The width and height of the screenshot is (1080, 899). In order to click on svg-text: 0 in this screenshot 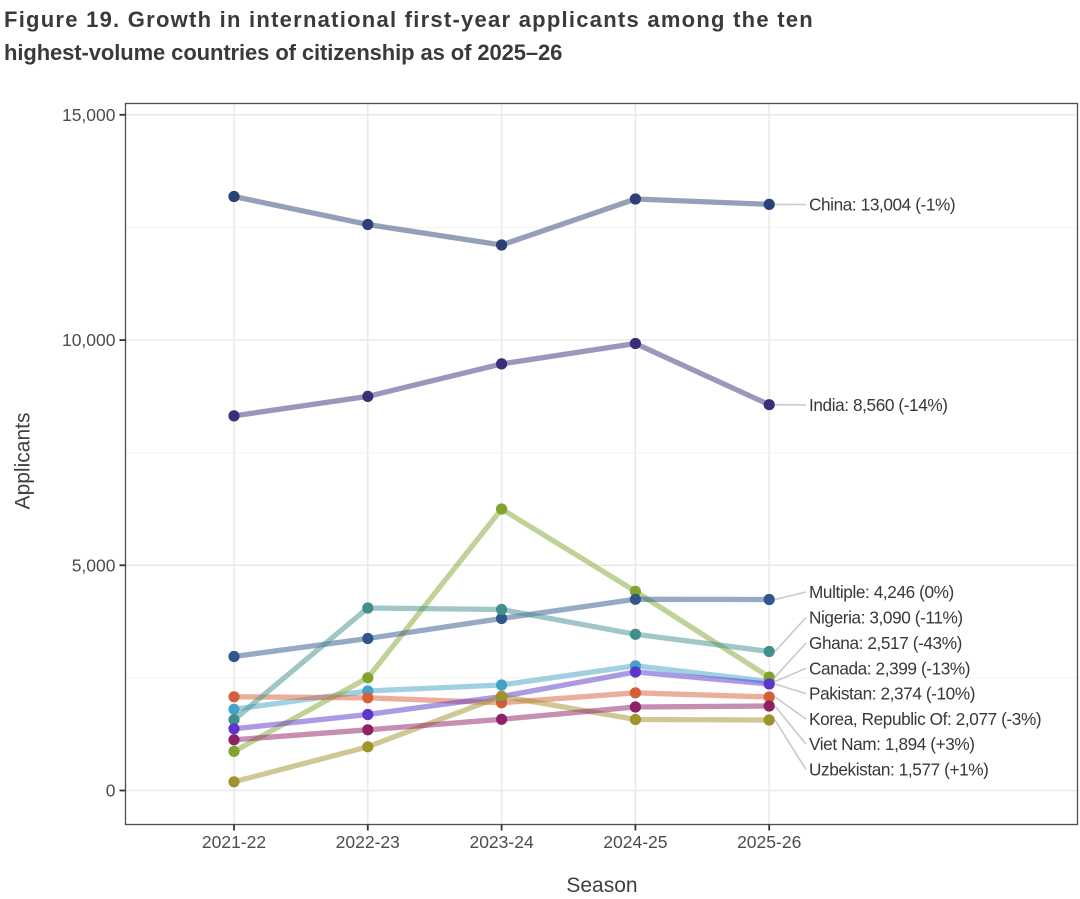, I will do `click(111, 791)`.